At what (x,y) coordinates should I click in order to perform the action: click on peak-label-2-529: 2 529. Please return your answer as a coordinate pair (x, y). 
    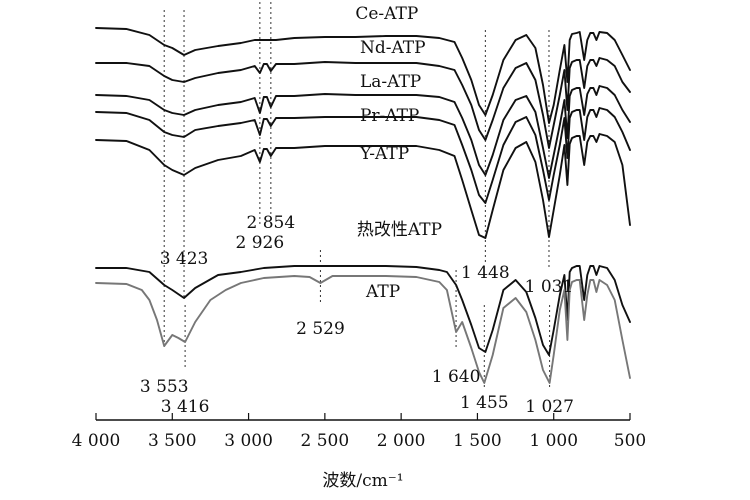
    Looking at the image, I should click on (320, 329).